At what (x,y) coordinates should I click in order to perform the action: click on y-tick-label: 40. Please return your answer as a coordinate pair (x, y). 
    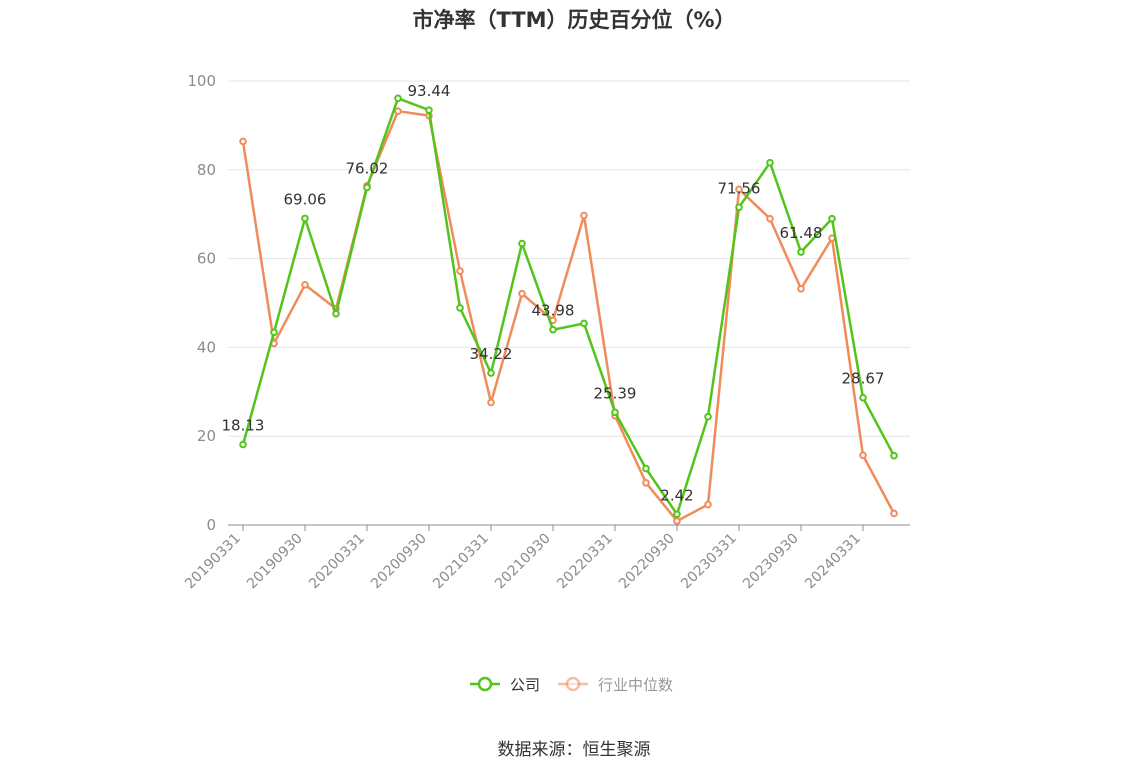
    Looking at the image, I should click on (206, 347).